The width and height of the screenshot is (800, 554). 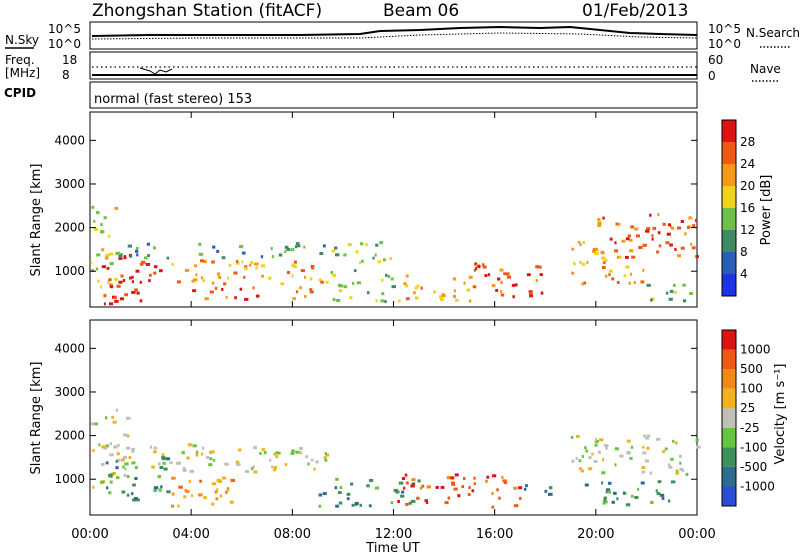 What do you see at coordinates (753, 447) in the screenshot?
I see `velocity-colorbar-tick: -100` at bounding box center [753, 447].